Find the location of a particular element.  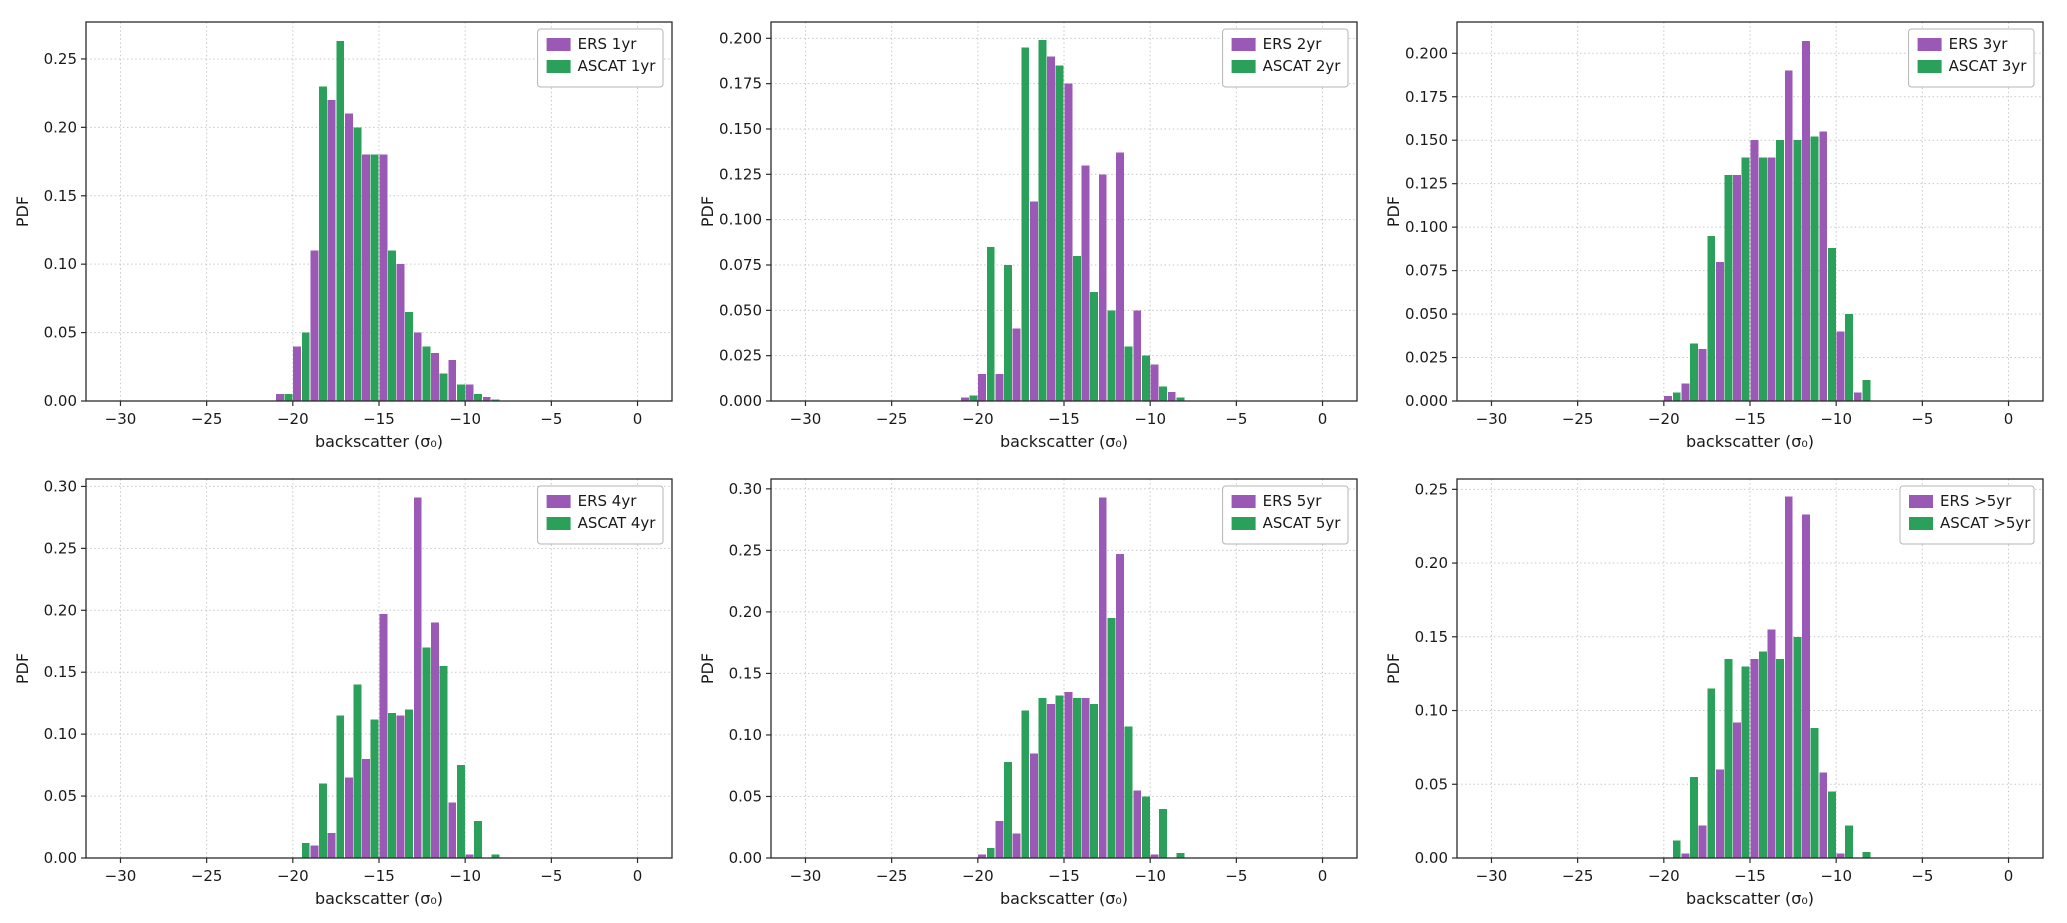

x-tick-label: −15 is located at coordinates (379, 419).